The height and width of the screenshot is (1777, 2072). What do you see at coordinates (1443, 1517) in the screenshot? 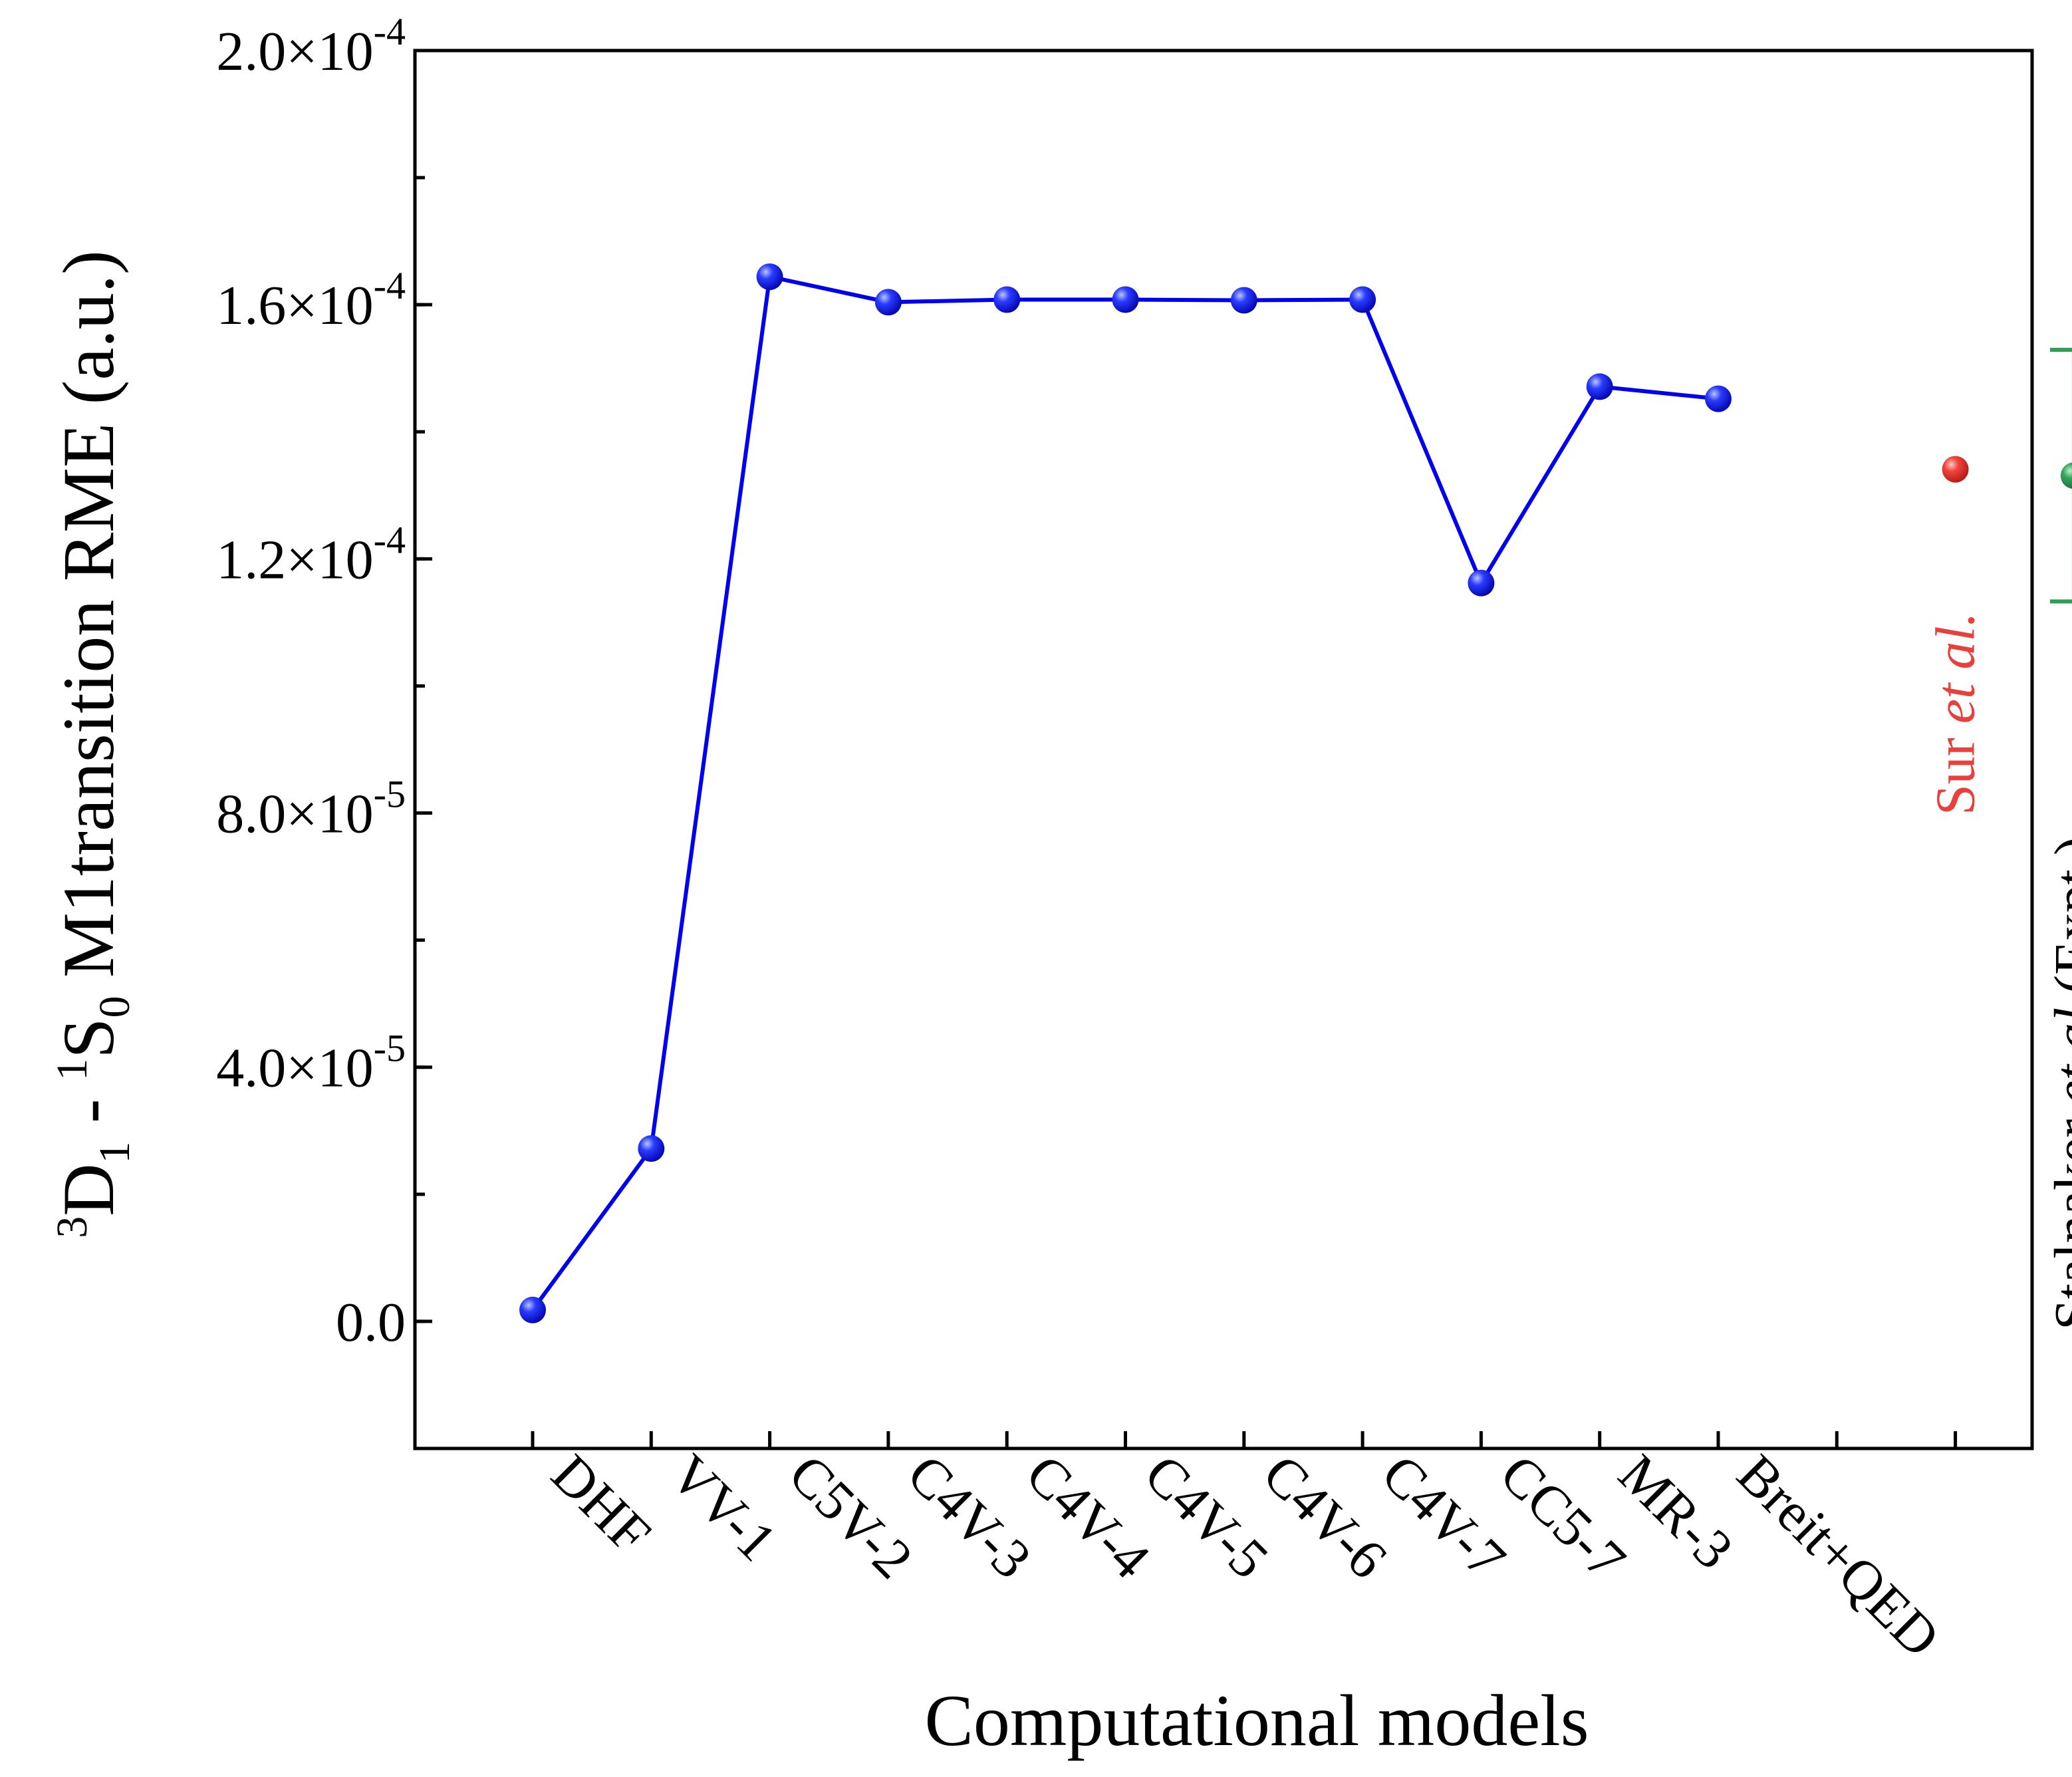
I see `x-tick-label: C4V-7` at bounding box center [1443, 1517].